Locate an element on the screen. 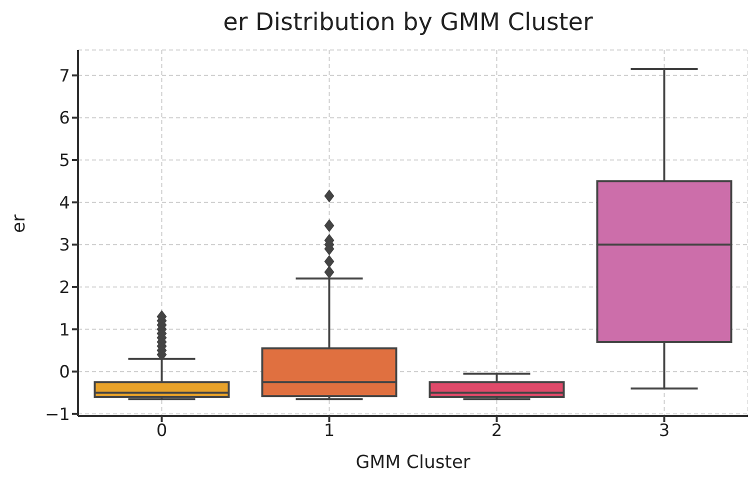 The height and width of the screenshot is (491, 755). x-tick-label: 2 is located at coordinates (496, 431).